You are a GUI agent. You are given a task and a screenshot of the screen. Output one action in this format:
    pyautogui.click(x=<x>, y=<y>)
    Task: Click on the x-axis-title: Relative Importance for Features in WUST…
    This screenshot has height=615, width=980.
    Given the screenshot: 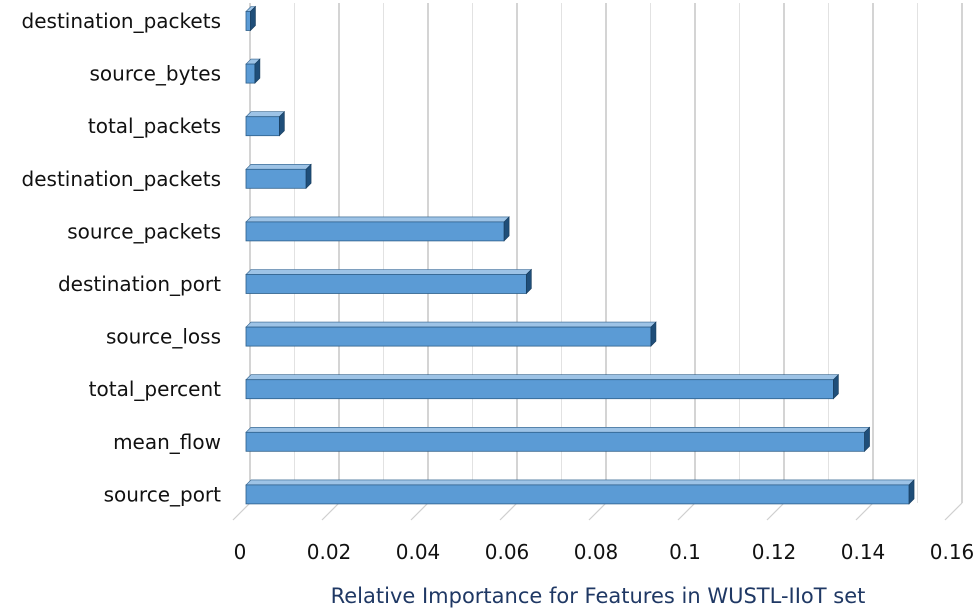 What is the action you would take?
    pyautogui.click(x=598, y=596)
    